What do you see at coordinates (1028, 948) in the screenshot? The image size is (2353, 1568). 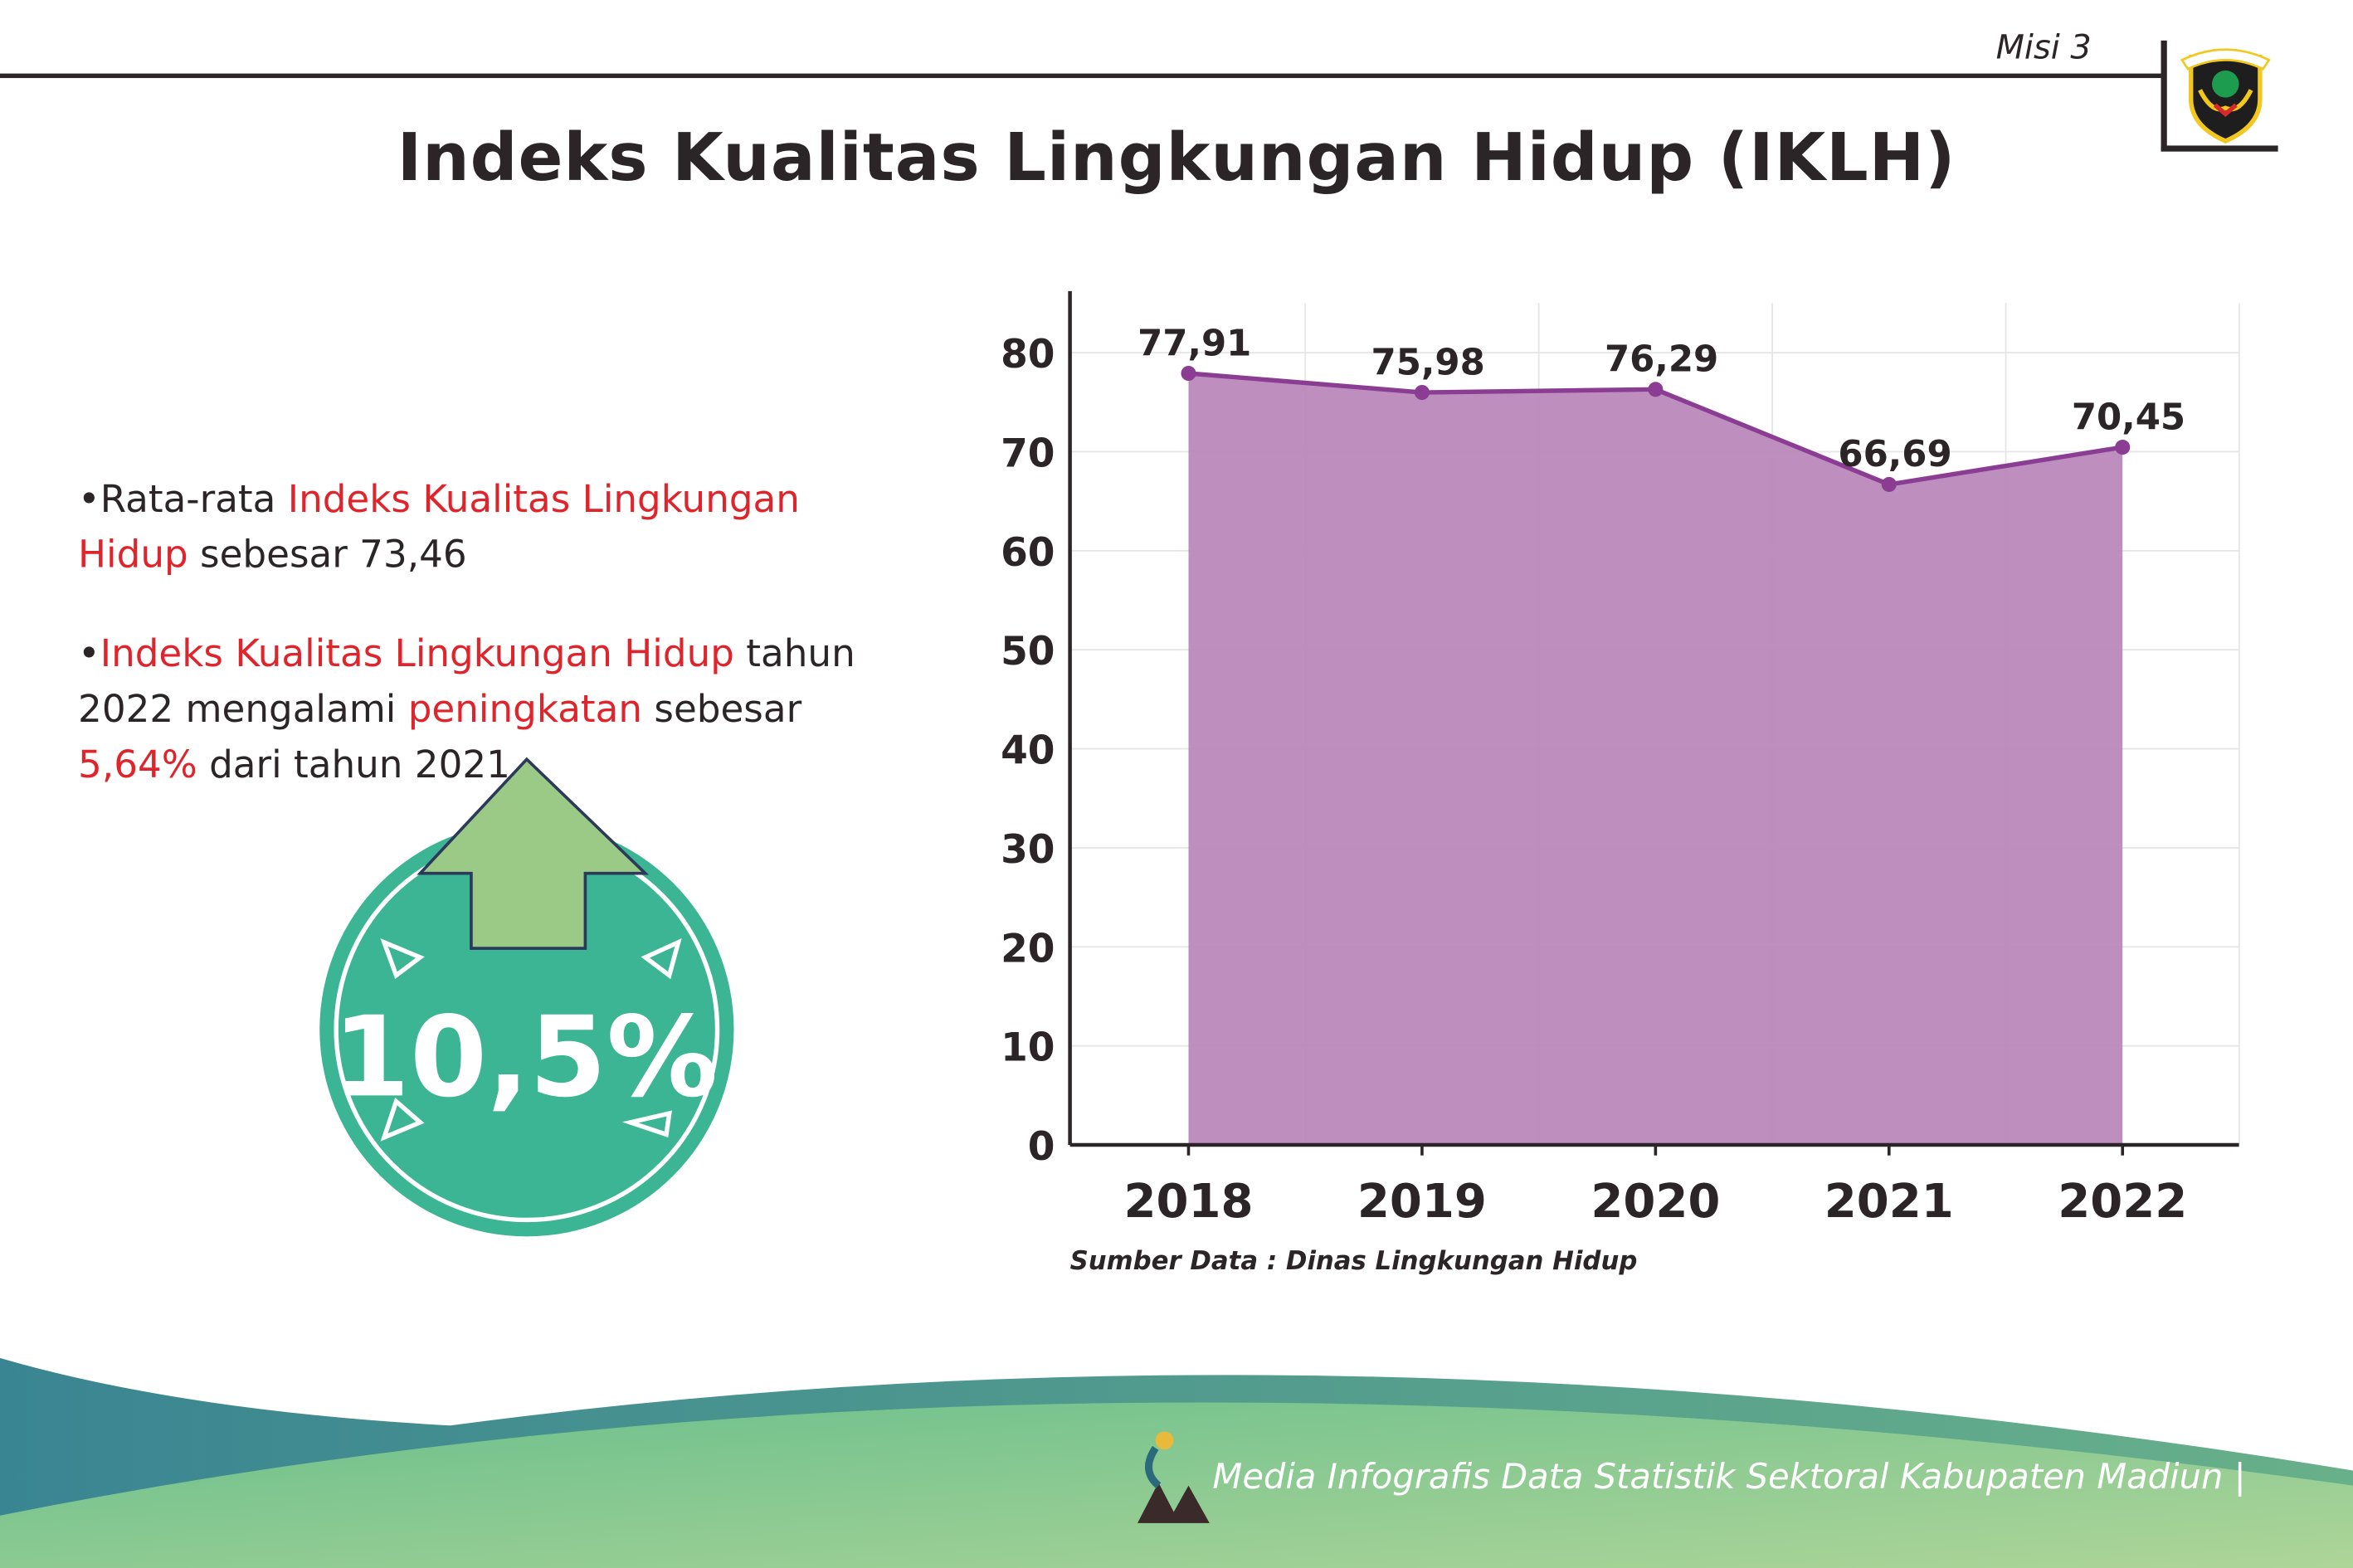 I see `y-tick-label: 20` at bounding box center [1028, 948].